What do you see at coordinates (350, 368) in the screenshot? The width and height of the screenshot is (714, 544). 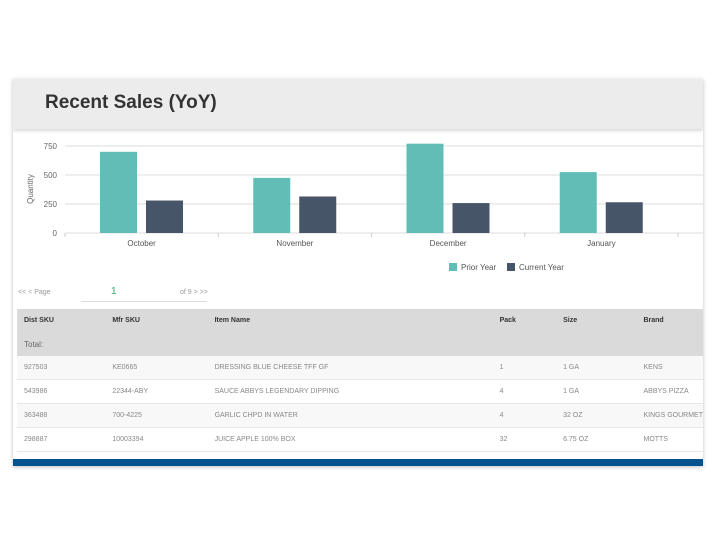 I see `table-cell: DRESSING BLUE CHEESE TFF GF` at bounding box center [350, 368].